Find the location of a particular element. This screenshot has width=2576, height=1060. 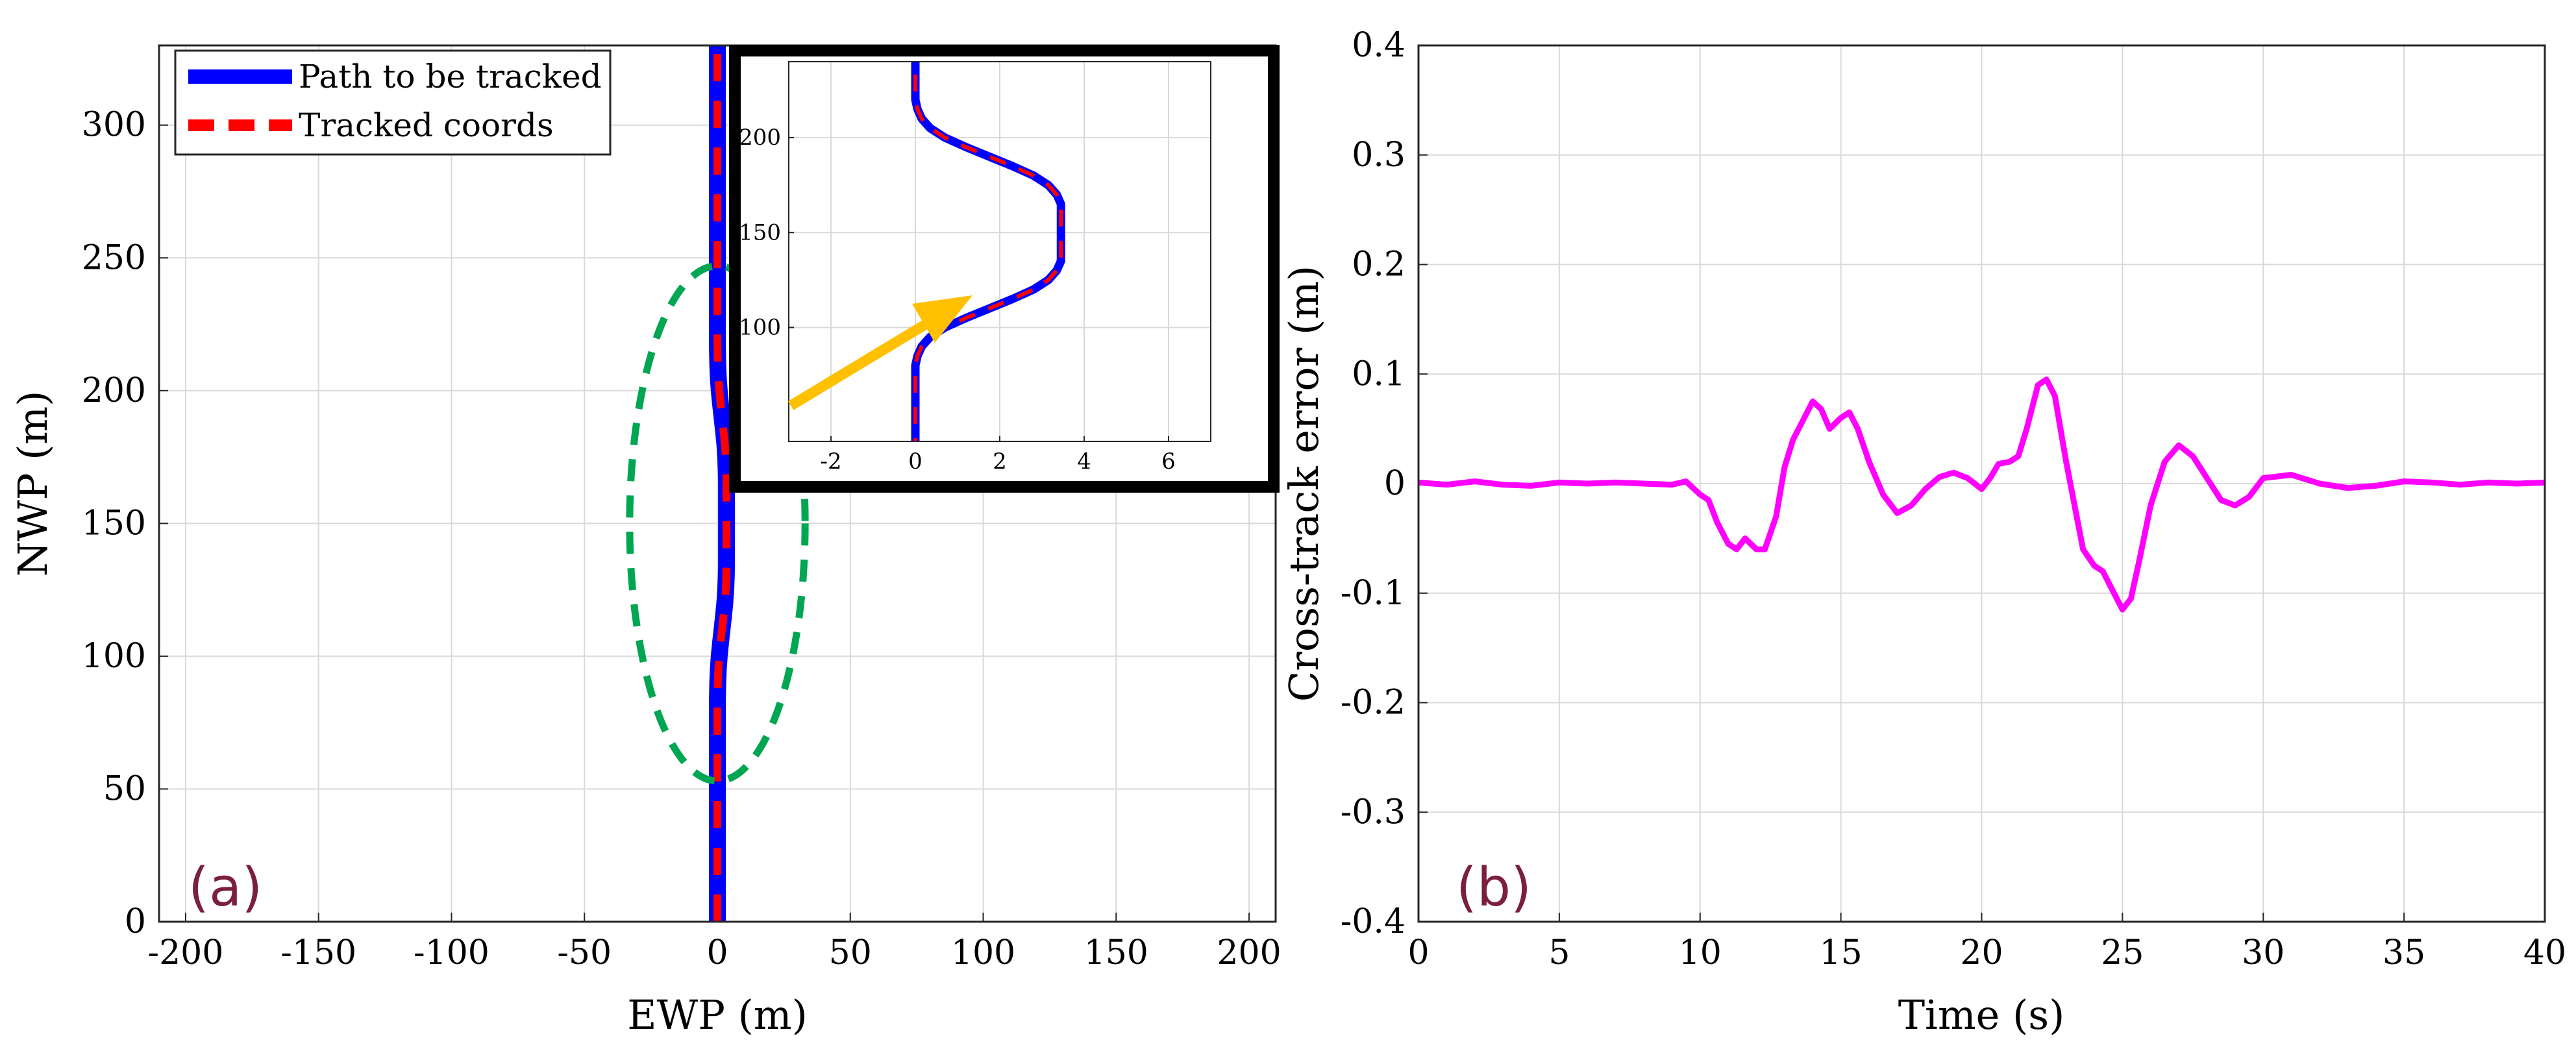

x-axis-label-a: EWP (m) is located at coordinates (717, 1015).